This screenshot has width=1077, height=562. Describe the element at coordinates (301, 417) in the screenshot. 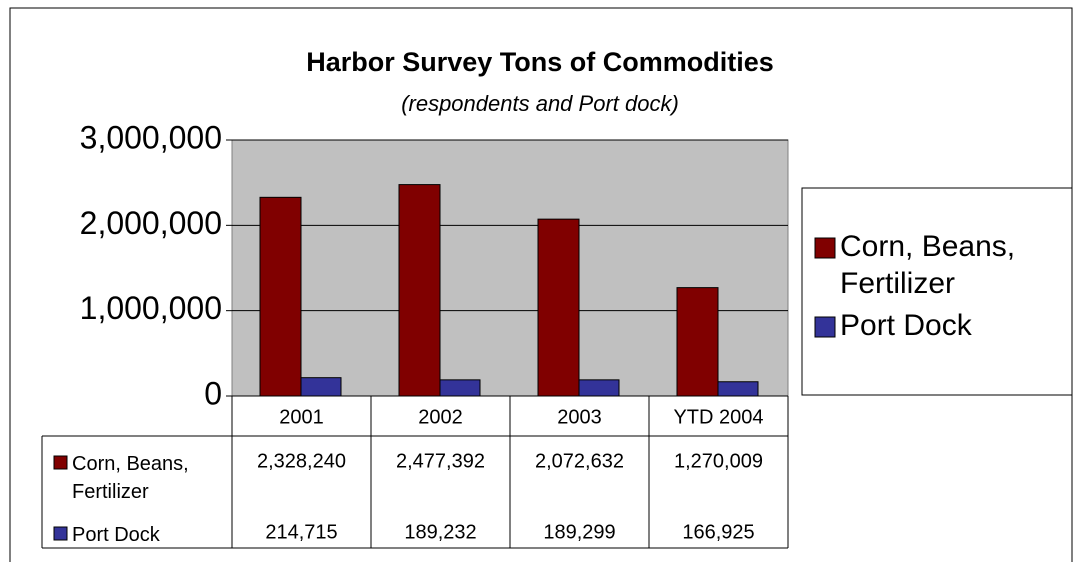

I see `x-tick-label: 2001` at that location.